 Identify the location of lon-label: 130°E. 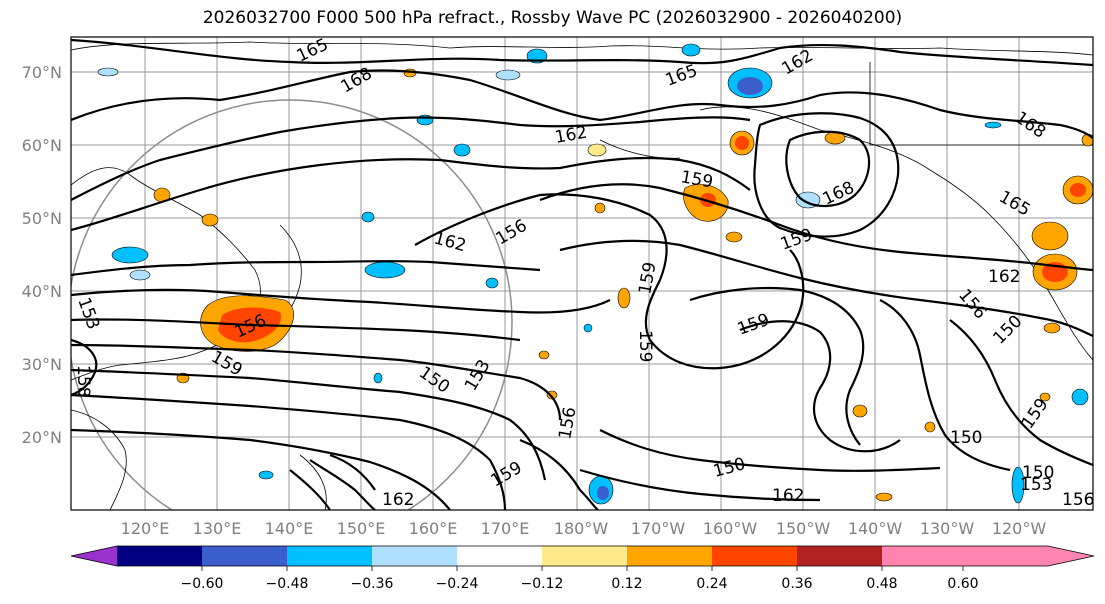
(217, 528).